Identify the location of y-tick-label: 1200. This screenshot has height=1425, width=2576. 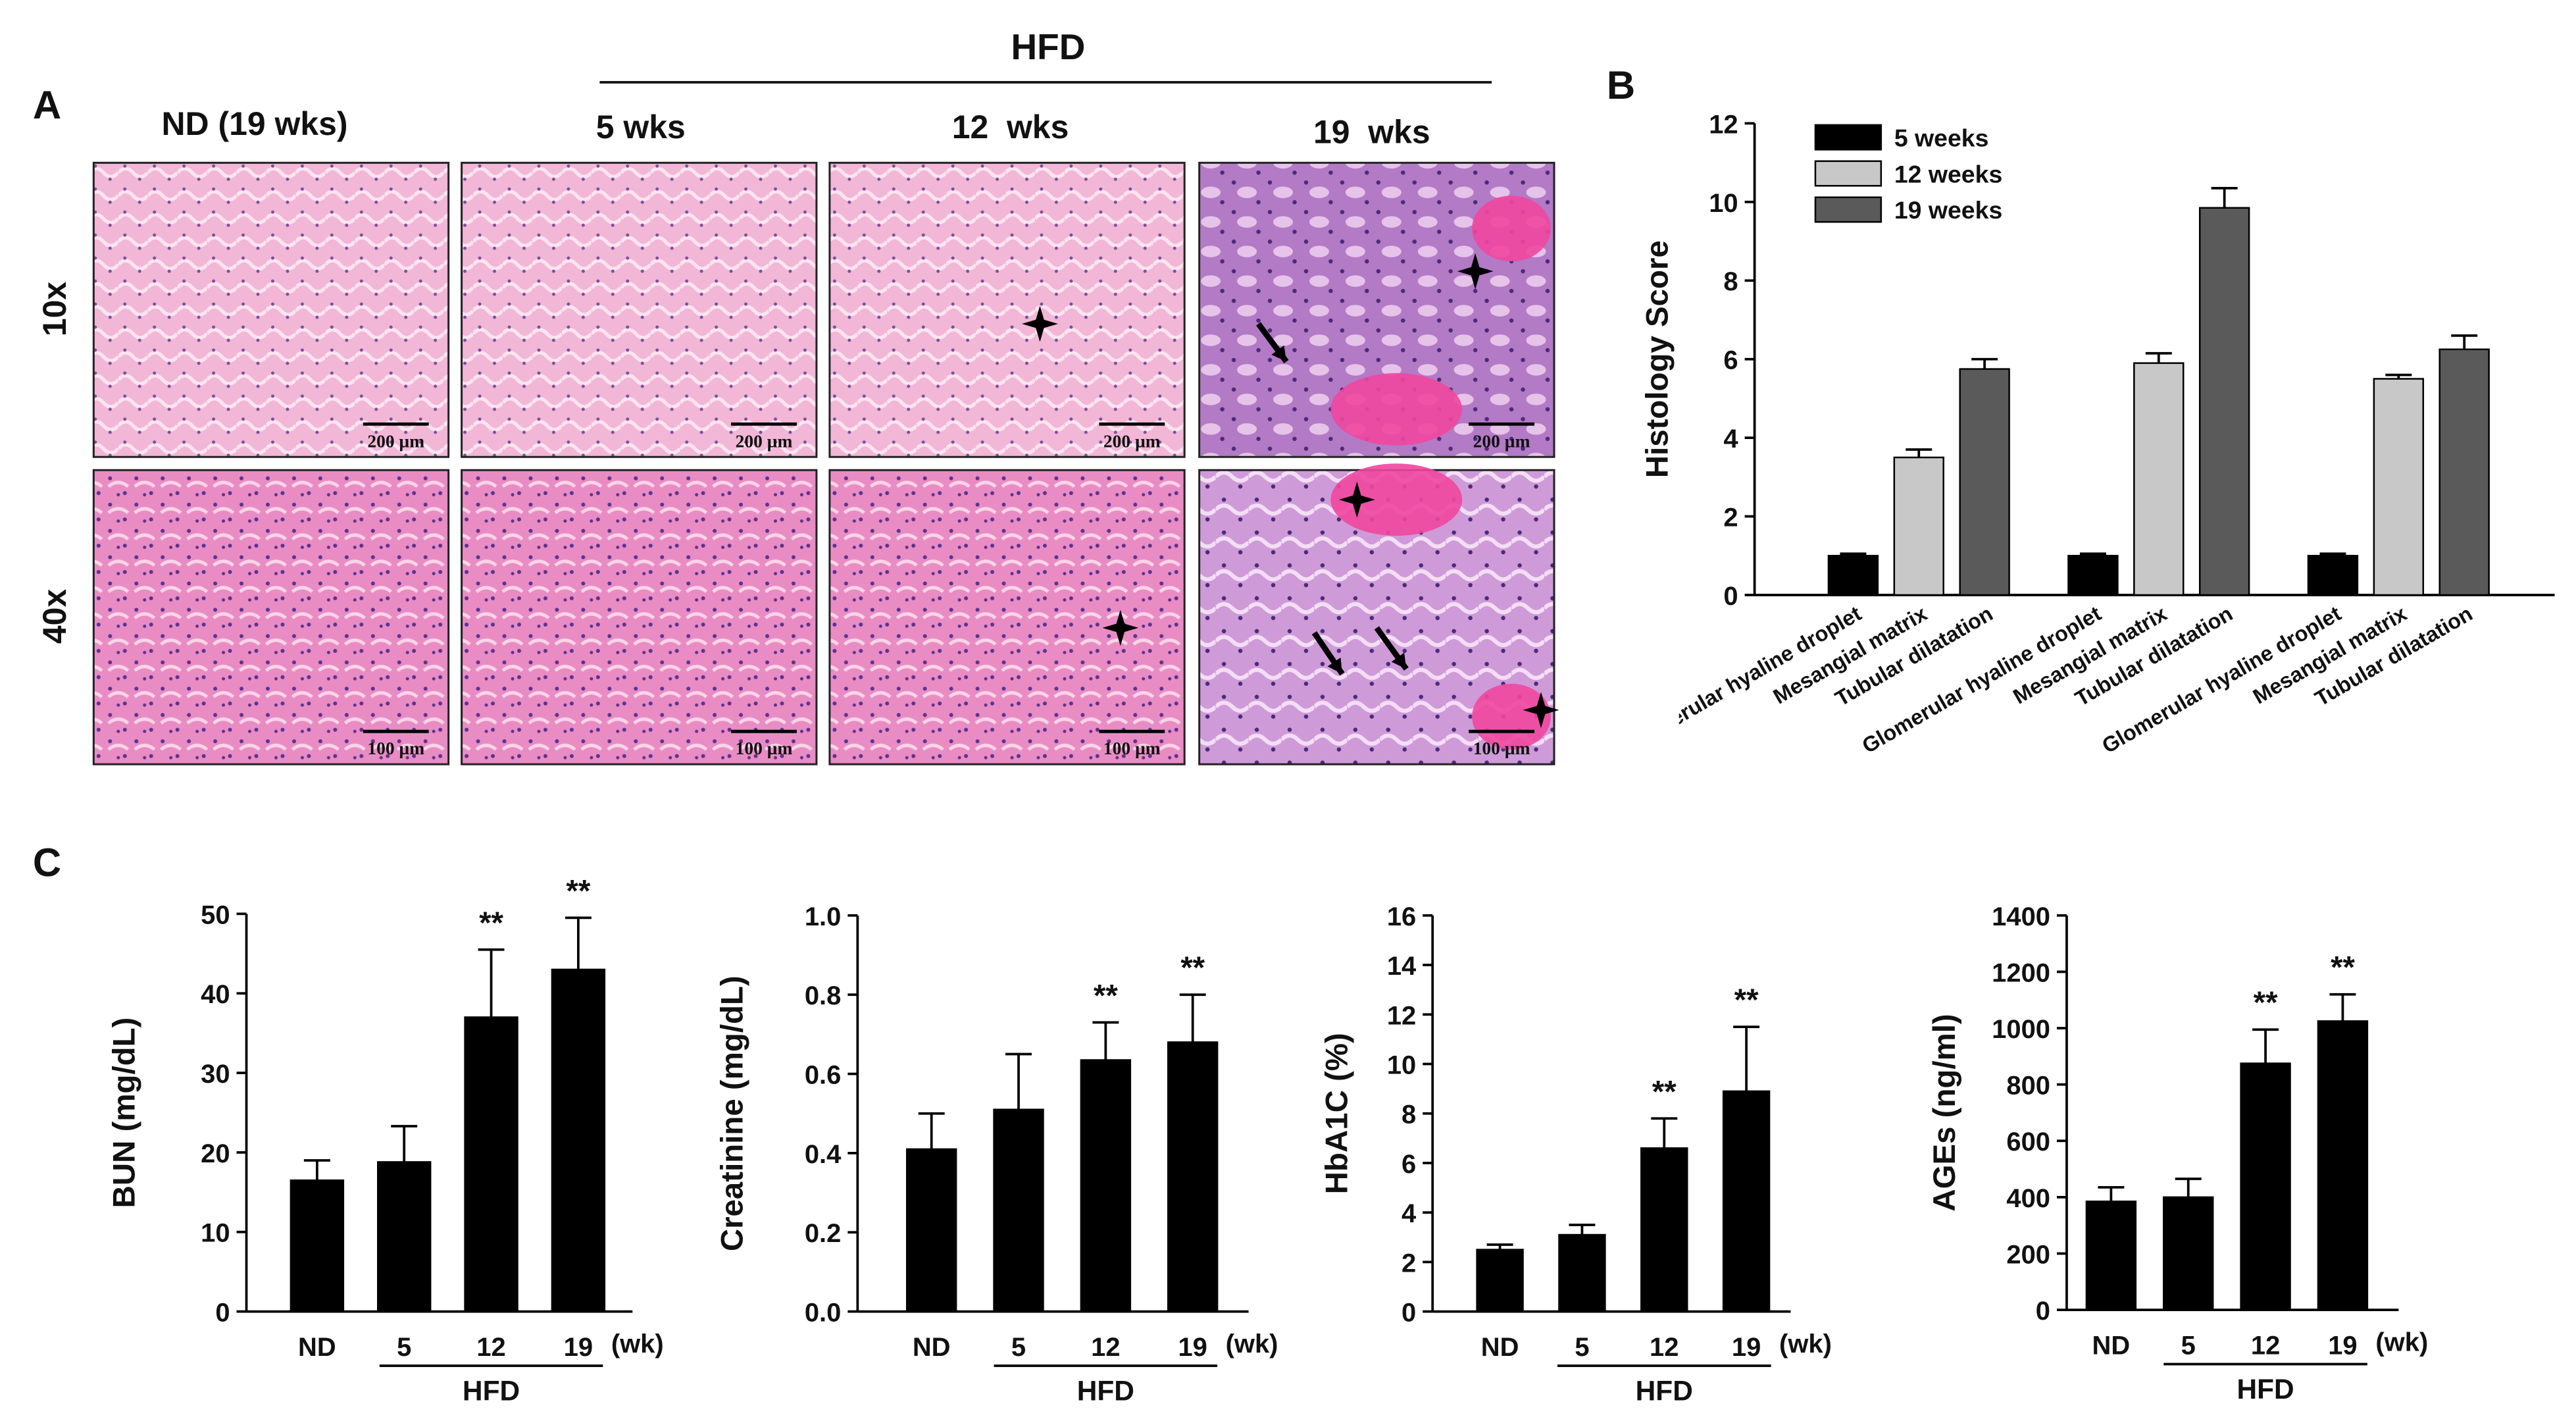
(2021, 972).